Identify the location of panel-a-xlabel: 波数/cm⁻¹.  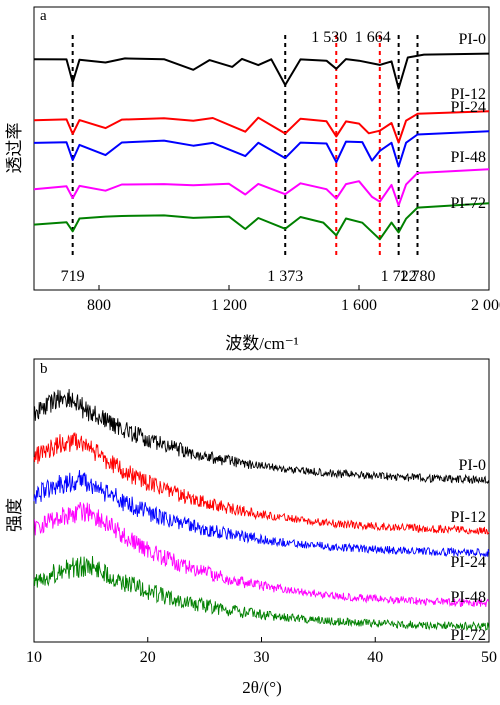
(262, 343).